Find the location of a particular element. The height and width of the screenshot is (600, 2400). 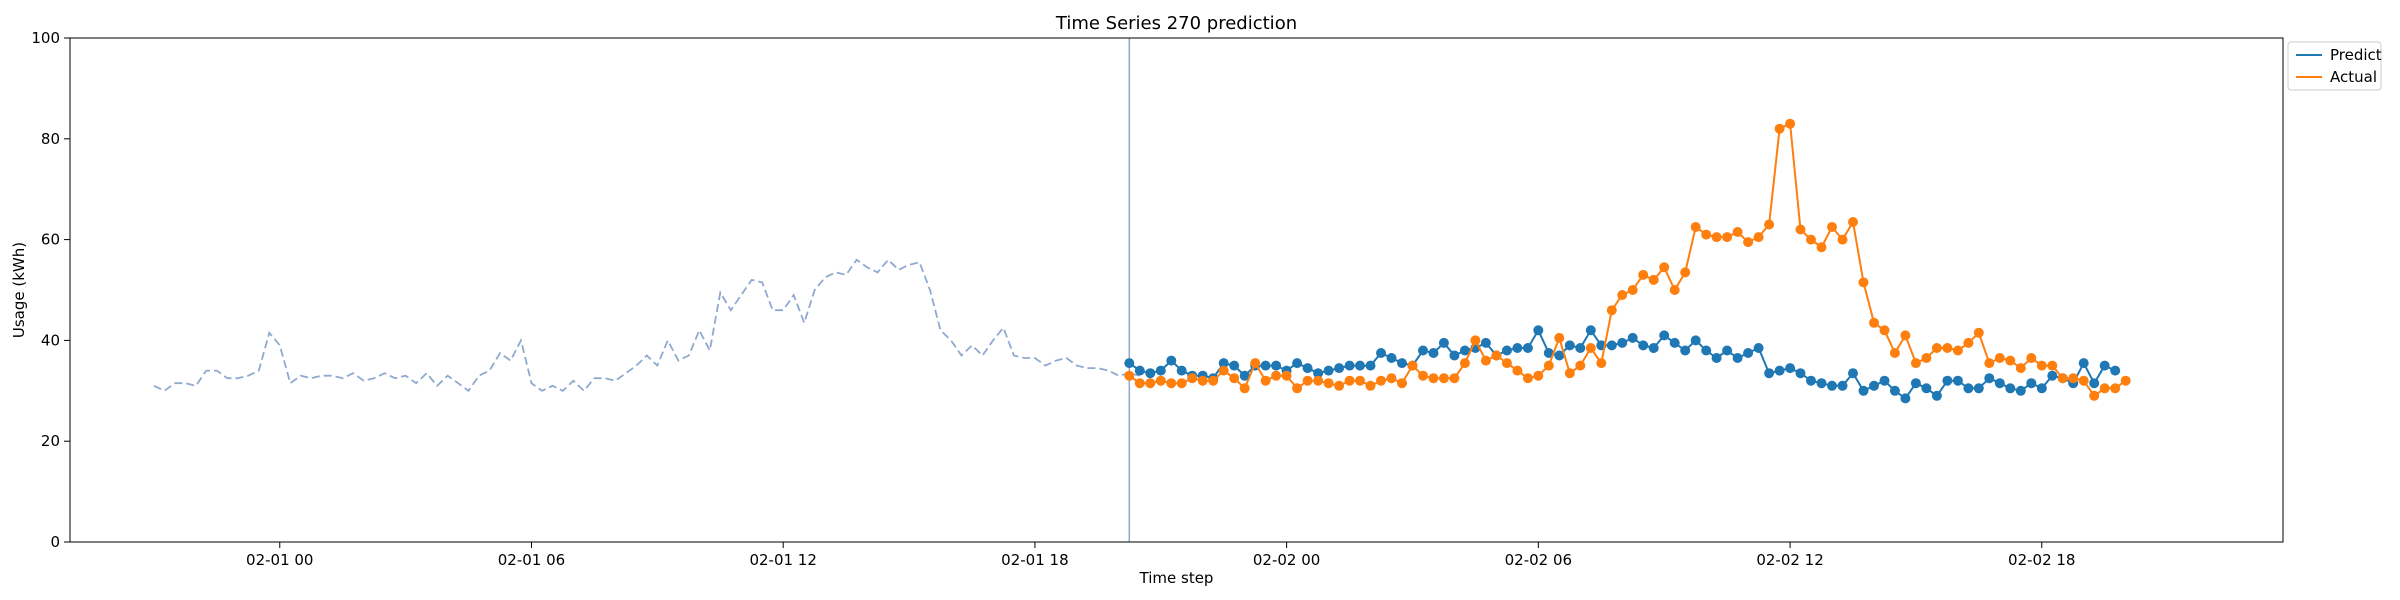

y-tick-label: 40 is located at coordinates (50, 340).